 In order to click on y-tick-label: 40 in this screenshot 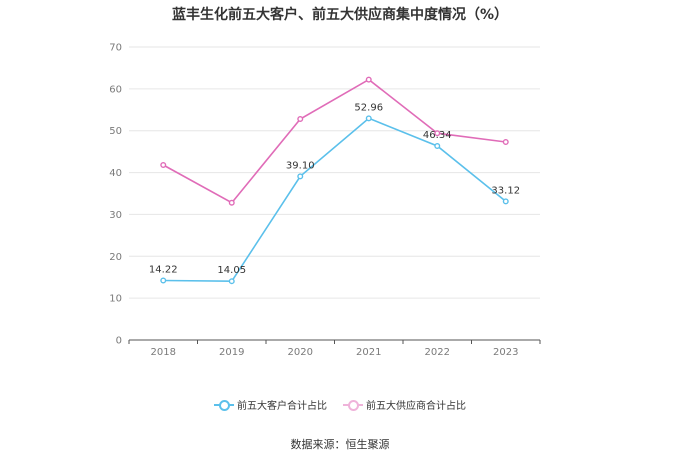, I will do `click(115, 173)`.